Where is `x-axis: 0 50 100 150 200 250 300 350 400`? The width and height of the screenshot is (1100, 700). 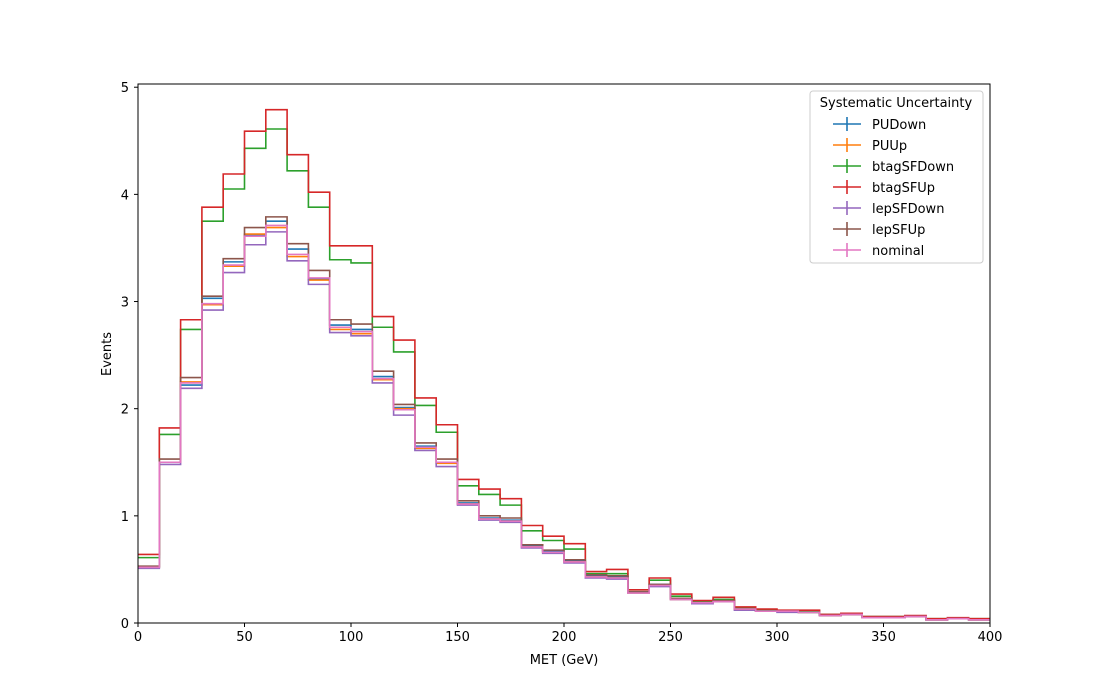 x-axis: 0 50 100 150 200 250 300 350 400 is located at coordinates (568, 634).